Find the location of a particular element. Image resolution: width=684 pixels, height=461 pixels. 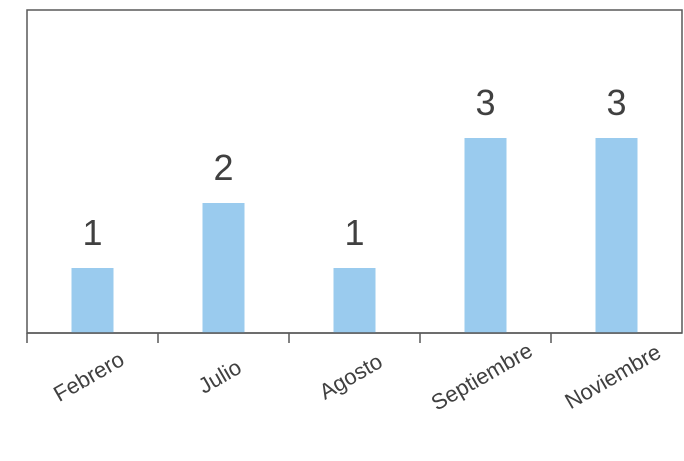

x-tick-label-julio: Julio is located at coordinates (220, 376).